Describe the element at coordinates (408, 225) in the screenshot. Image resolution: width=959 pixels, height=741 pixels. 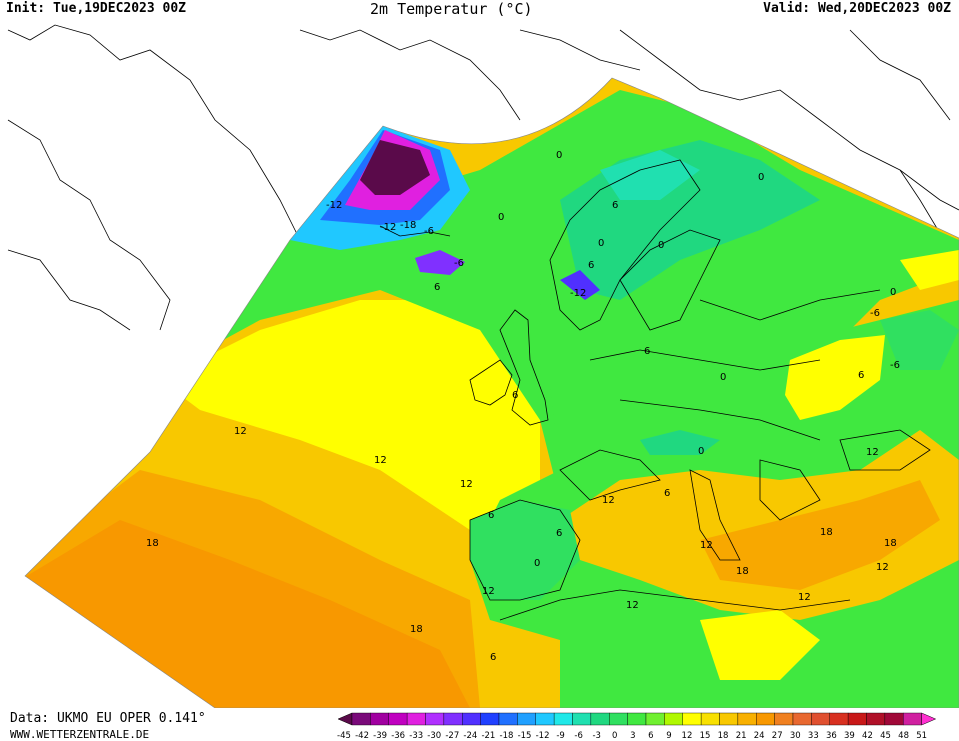
I see `contour-label: -18` at that location.